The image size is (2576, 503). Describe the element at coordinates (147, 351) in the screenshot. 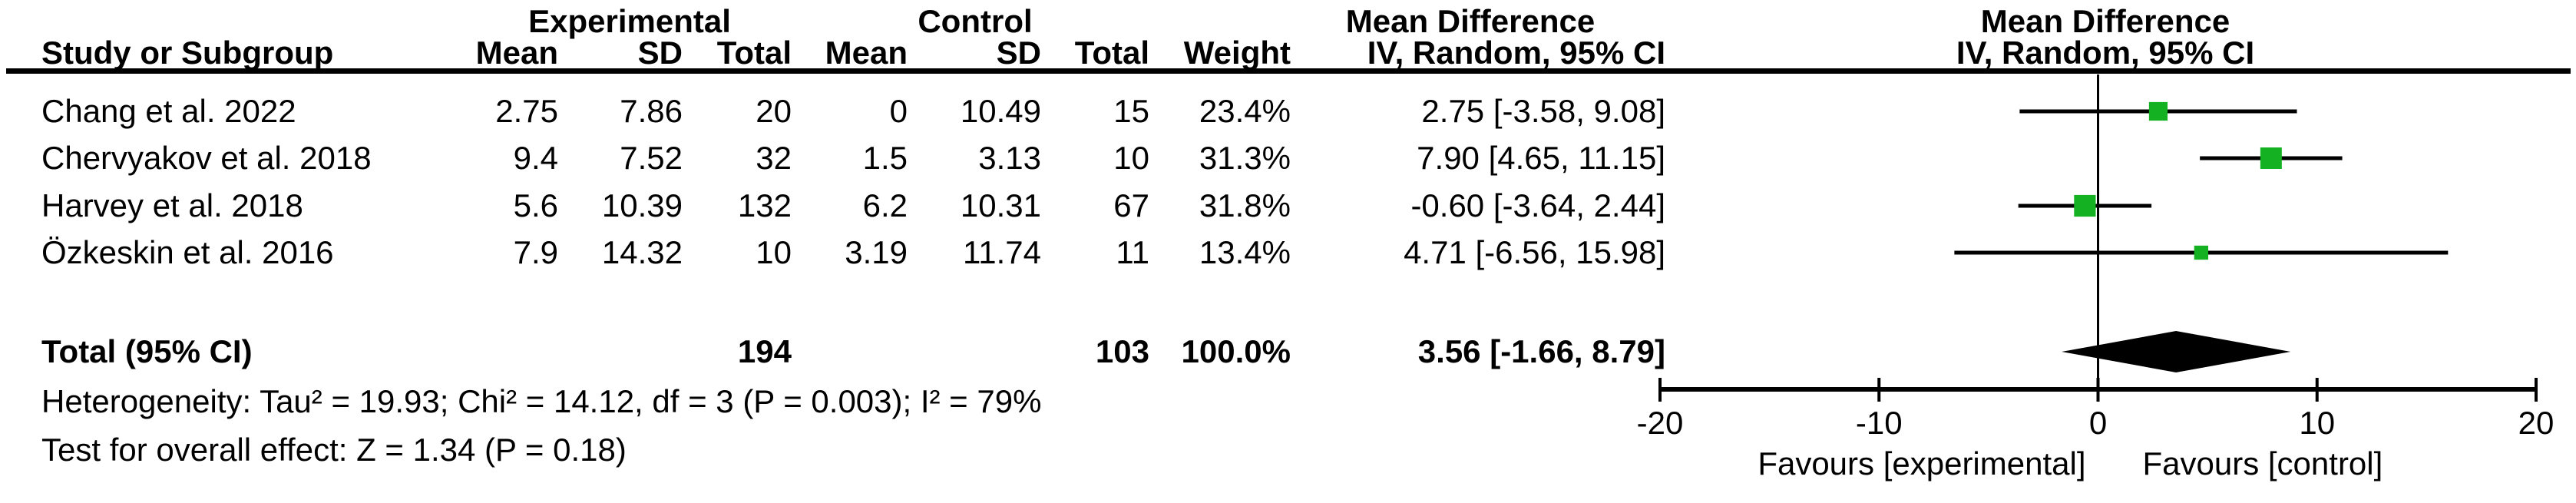

I see `total-label: Total (95% CI)` at that location.